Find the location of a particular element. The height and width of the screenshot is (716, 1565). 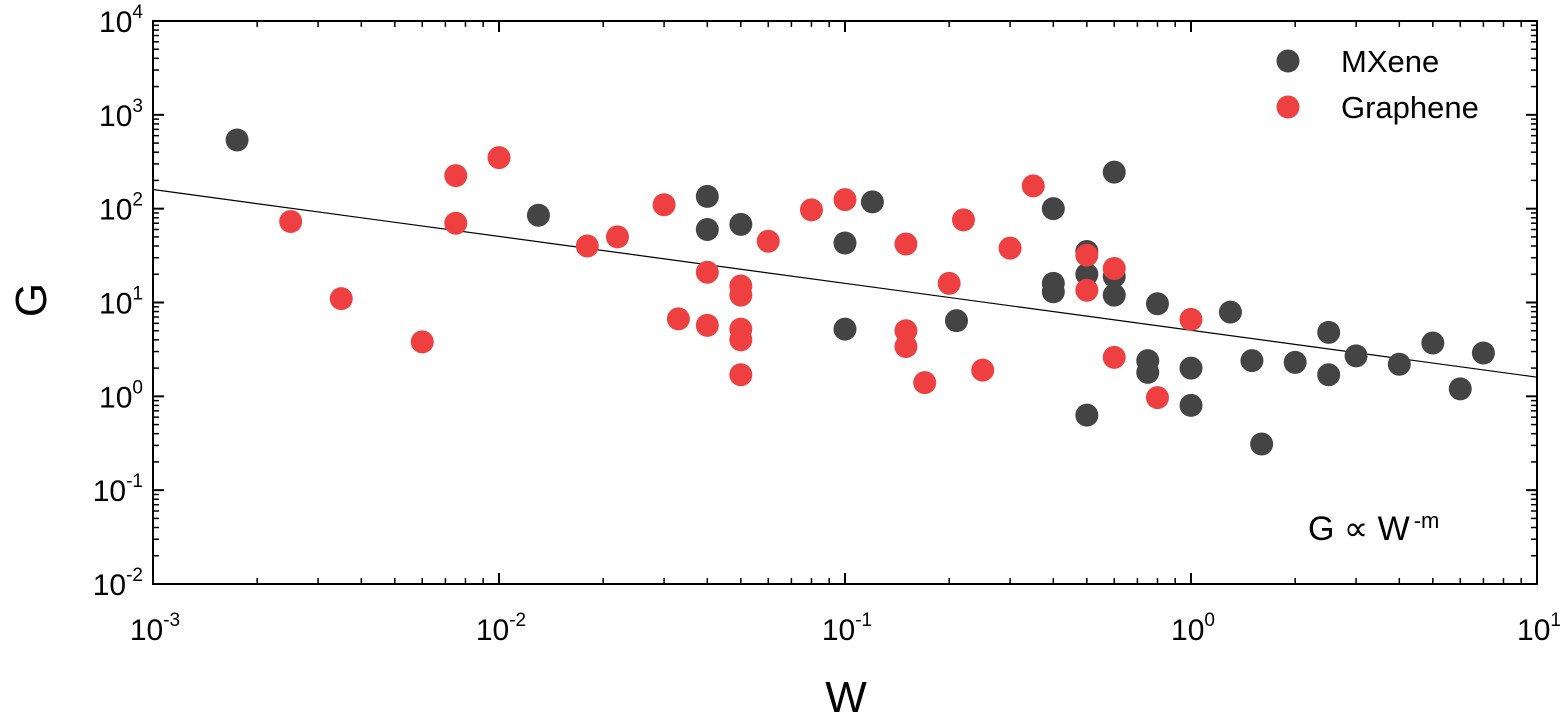

x-tick-label: 10⁻¹ is located at coordinates (847, 628).